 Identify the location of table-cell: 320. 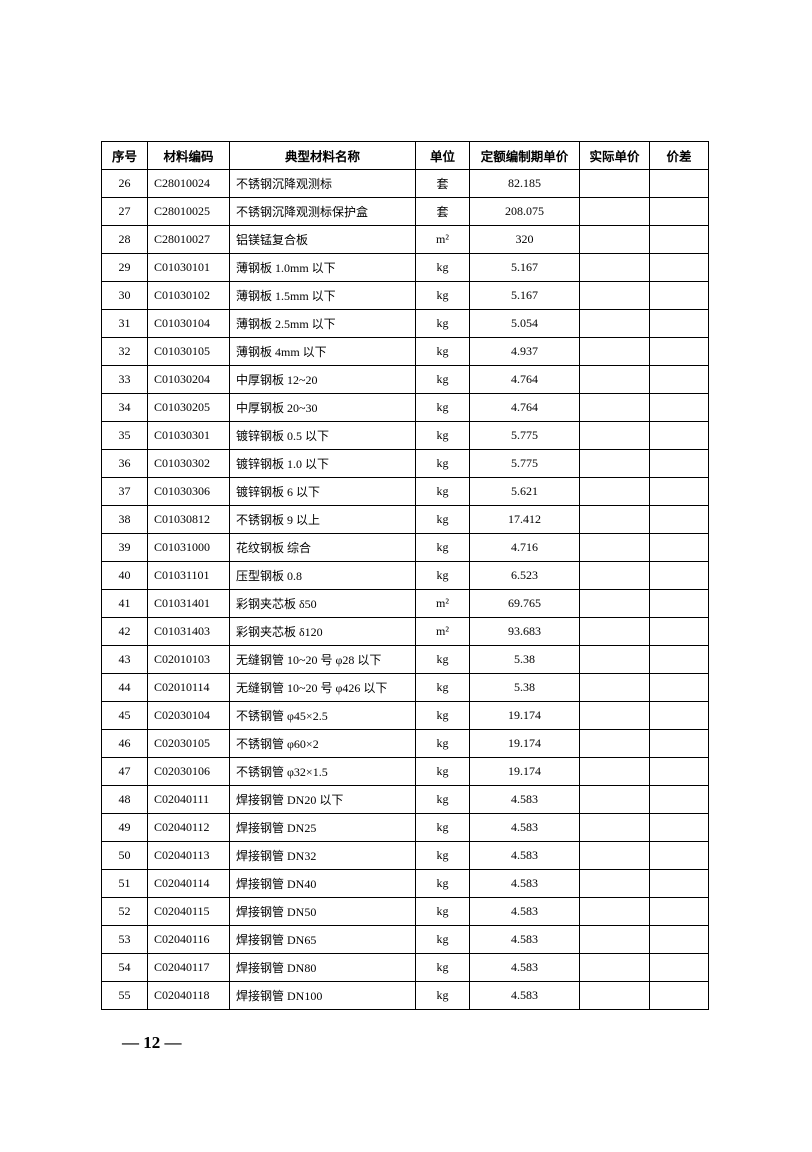
(524, 239).